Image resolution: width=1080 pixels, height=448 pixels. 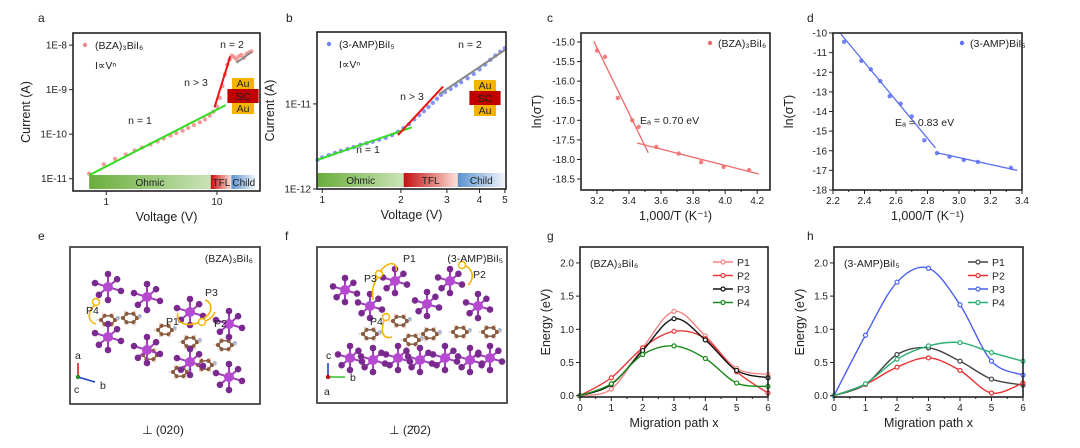 What do you see at coordinates (103, 386) in the screenshot?
I see `axis-label-b: b` at bounding box center [103, 386].